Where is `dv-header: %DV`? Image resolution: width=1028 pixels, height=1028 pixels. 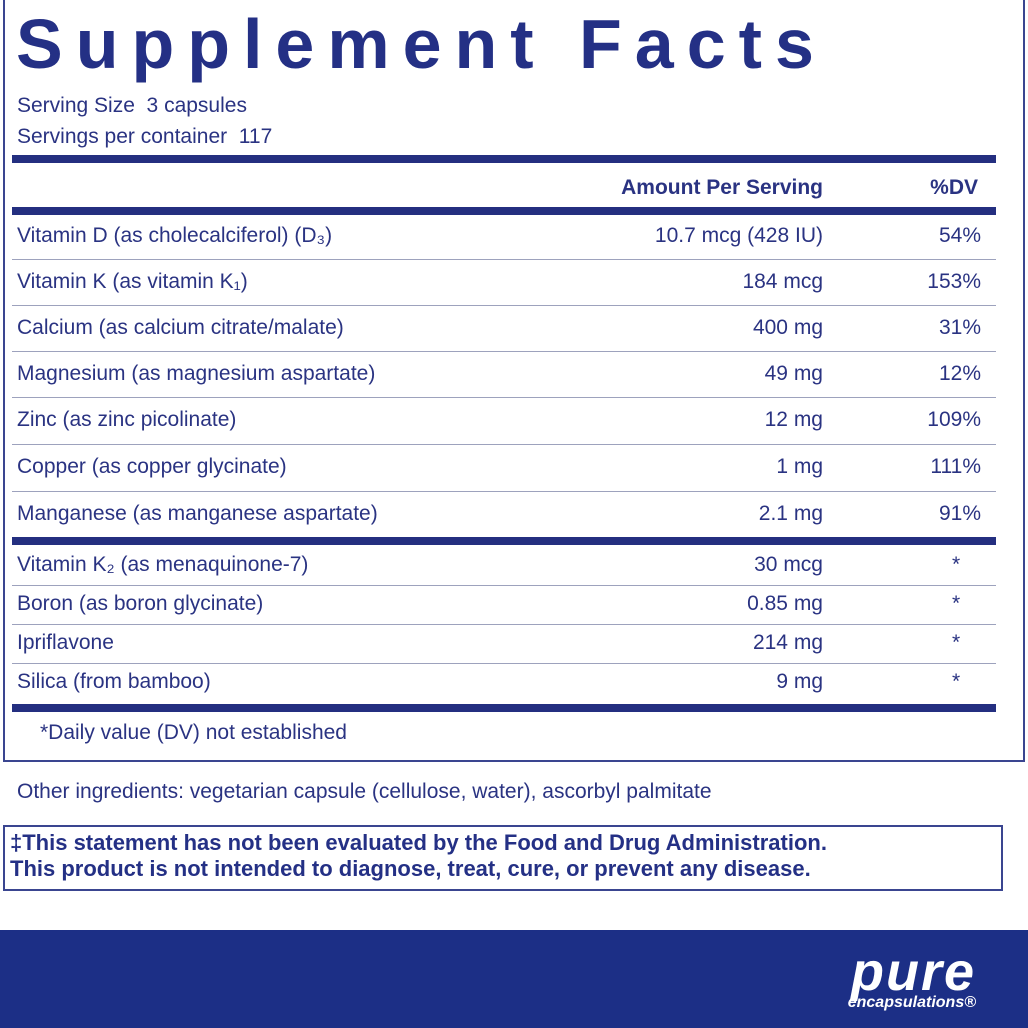 dv-header: %DV is located at coordinates (954, 187).